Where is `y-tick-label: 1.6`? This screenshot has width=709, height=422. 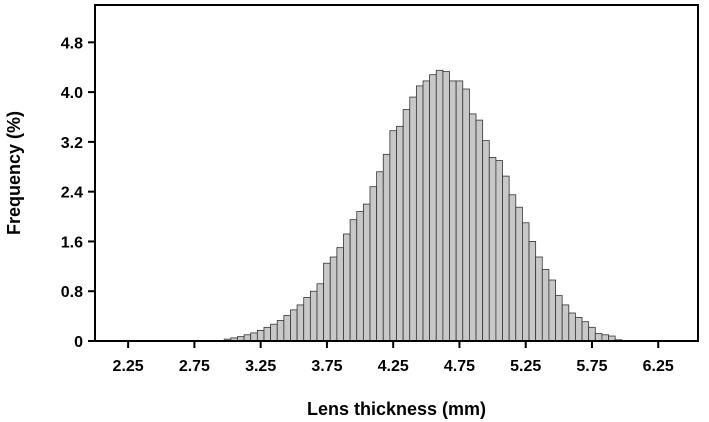
y-tick-label: 1.6 is located at coordinates (72, 242).